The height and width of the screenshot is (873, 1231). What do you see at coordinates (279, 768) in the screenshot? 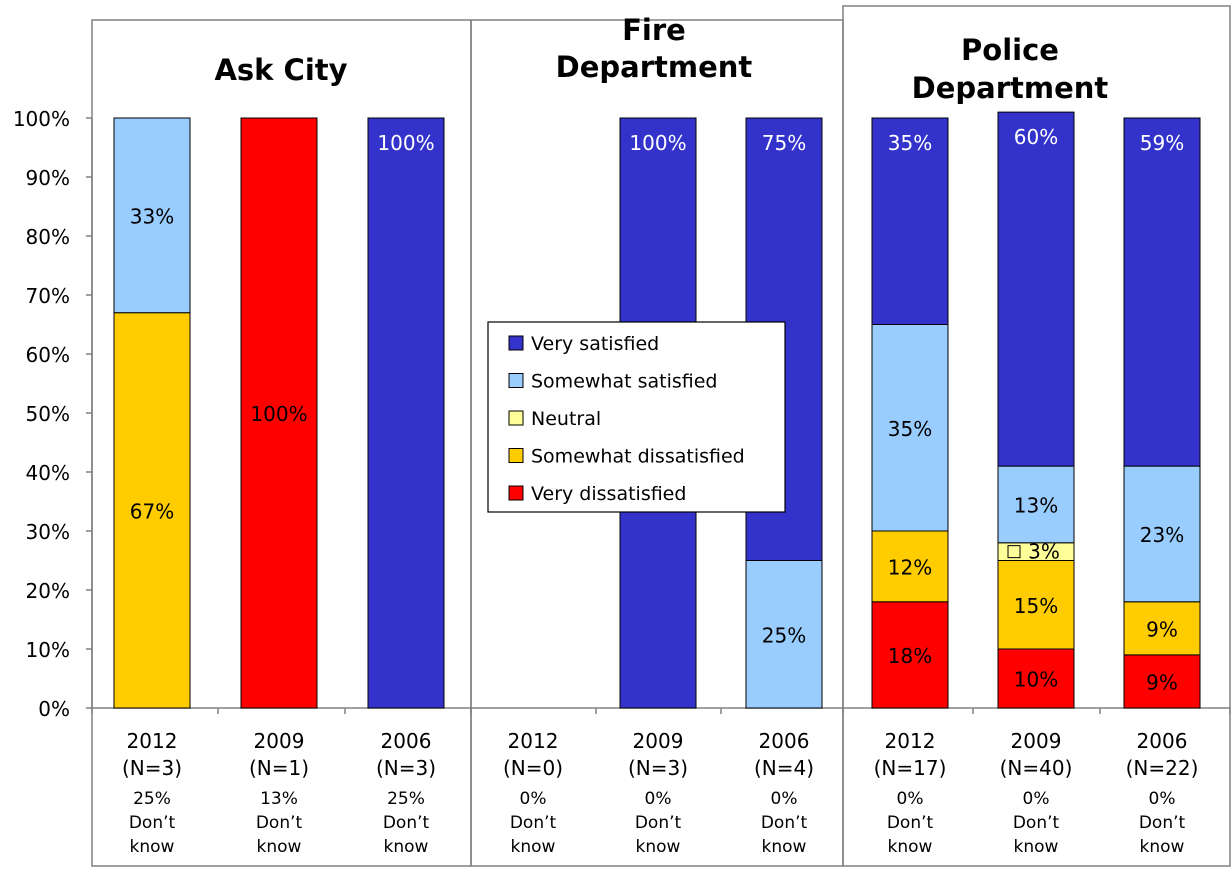
I see `x-category-n: (N=1)` at bounding box center [279, 768].